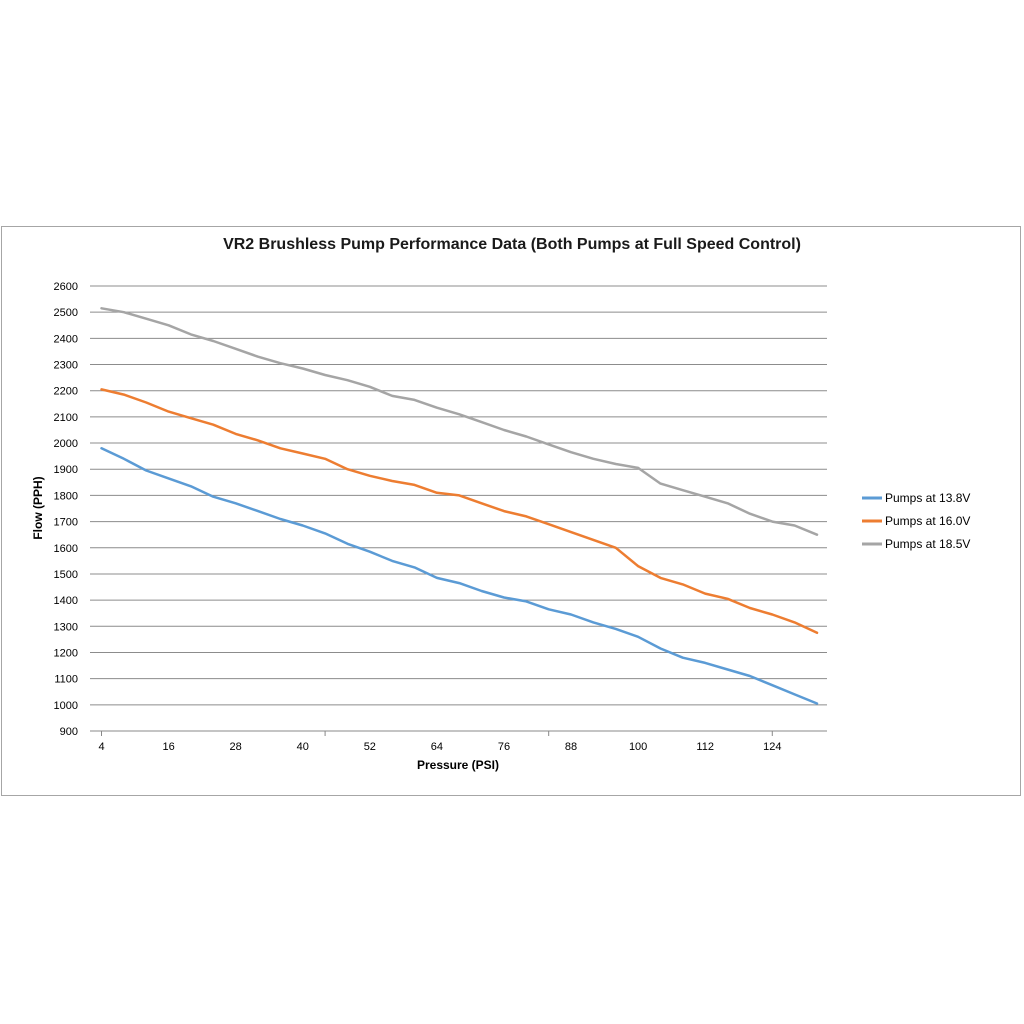 Image resolution: width=1024 pixels, height=1024 pixels. Describe the element at coordinates (66, 575) in the screenshot. I see `y-tick-label: 1500` at that location.